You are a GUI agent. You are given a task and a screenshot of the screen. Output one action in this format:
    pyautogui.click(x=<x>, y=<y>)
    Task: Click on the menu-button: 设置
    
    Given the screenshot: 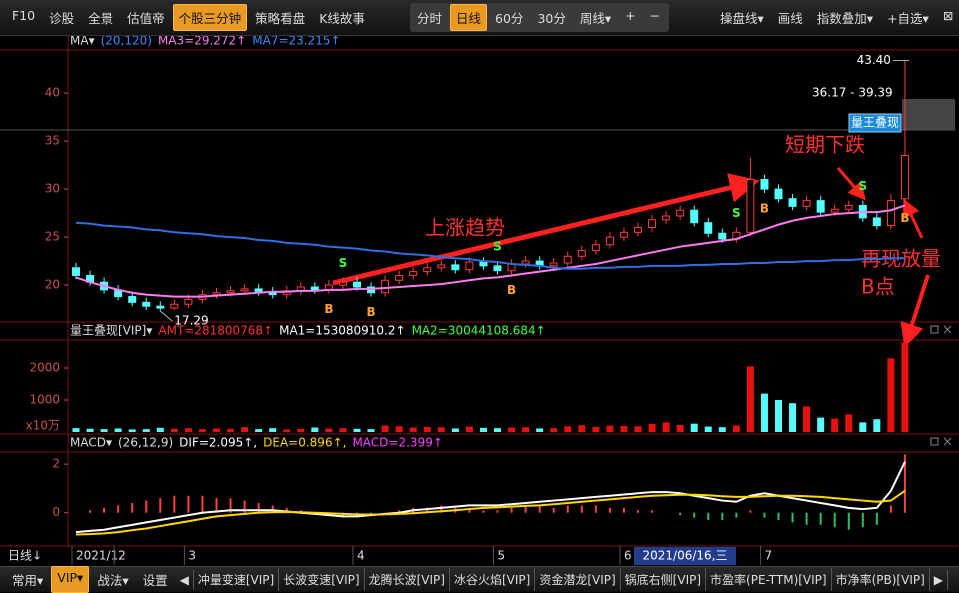 What is the action you would take?
    pyautogui.click(x=155, y=580)
    